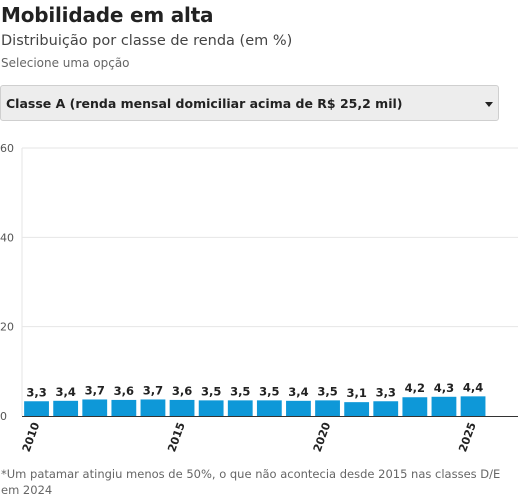 This screenshot has width=518, height=498. I want to click on x-tick-label: 2020, so click(322, 437).